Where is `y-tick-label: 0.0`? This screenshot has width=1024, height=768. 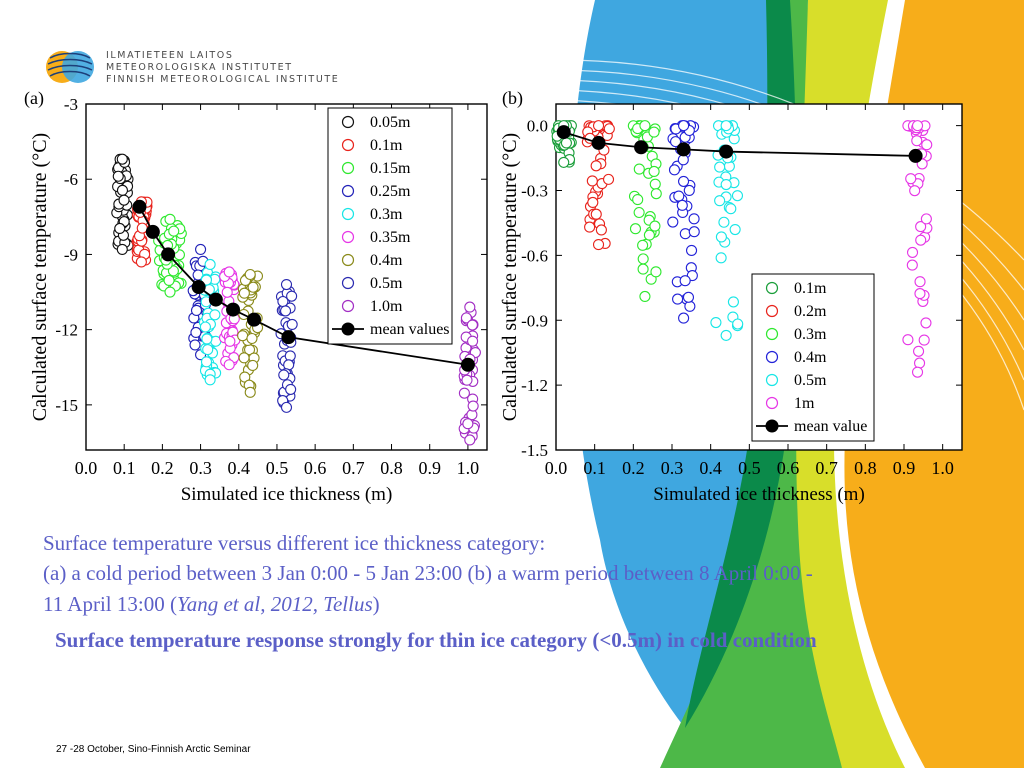 y-tick-label: 0.0 is located at coordinates (537, 126).